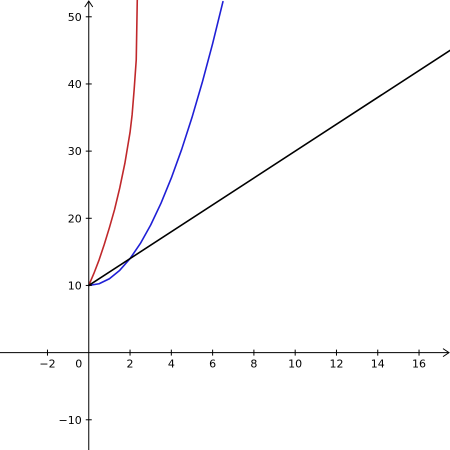 This screenshot has width=450, height=450. Describe the element at coordinates (378, 364) in the screenshot. I see `x-tick-label: 14` at that location.